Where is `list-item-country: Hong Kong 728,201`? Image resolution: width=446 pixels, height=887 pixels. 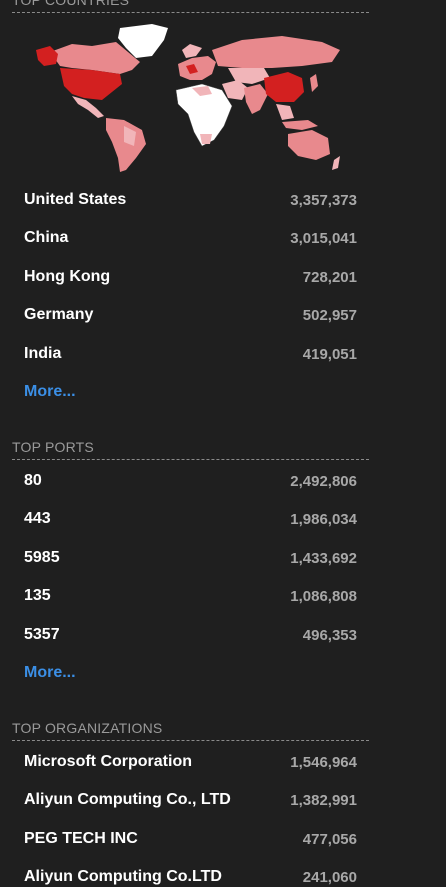
list-item-country: Hong Kong 728,201 is located at coordinates (190, 277).